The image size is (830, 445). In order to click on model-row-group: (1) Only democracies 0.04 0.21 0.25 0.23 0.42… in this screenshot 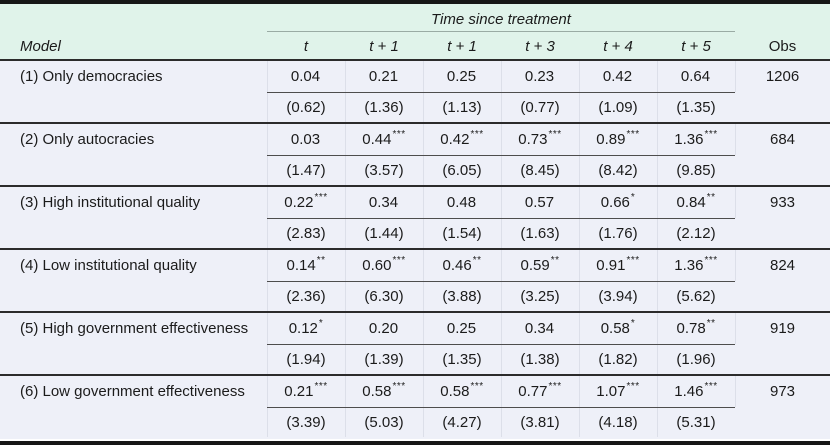, I will do `click(415, 92)`.